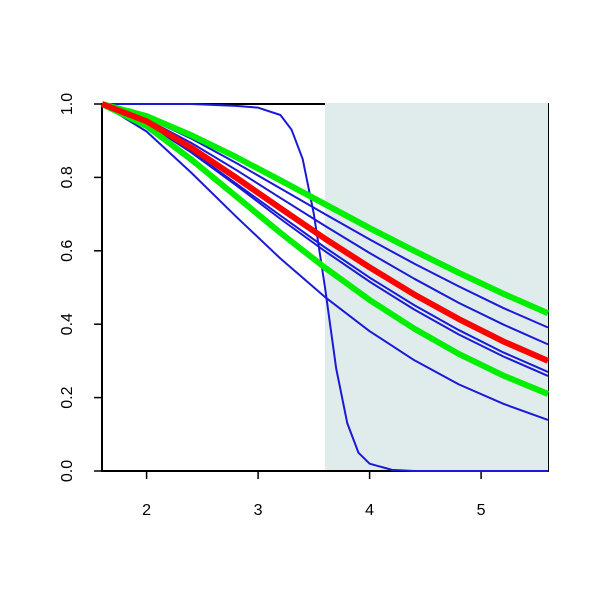 Image resolution: width=600 pixels, height=600 pixels. What do you see at coordinates (369, 510) in the screenshot?
I see `x-tick-label: 4` at bounding box center [369, 510].